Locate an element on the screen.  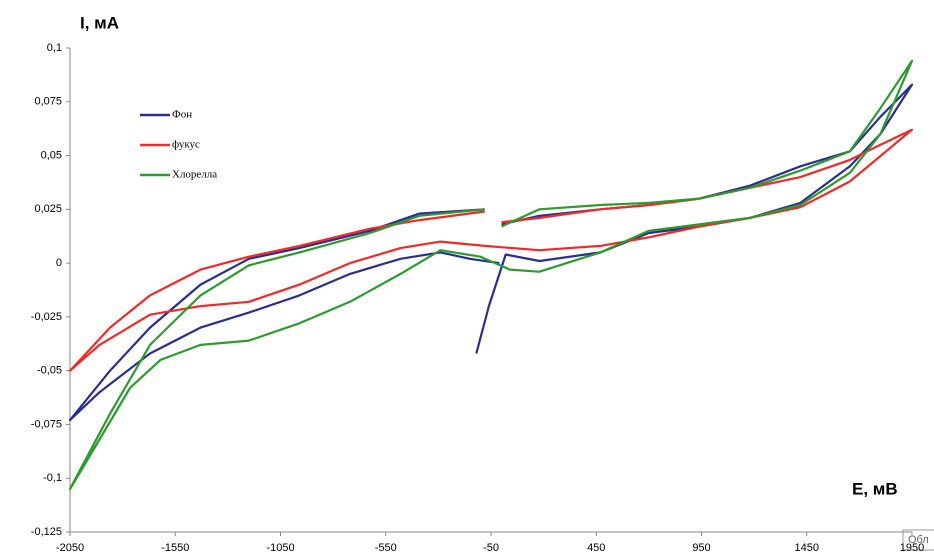
x-tick-label: -1050 is located at coordinates (280, 548).